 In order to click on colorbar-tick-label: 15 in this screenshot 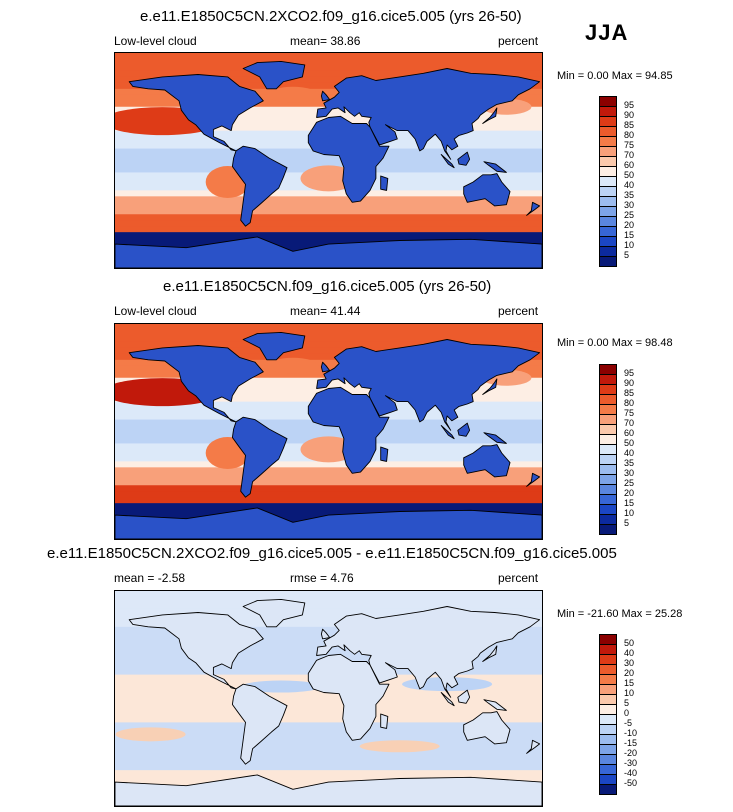, I will do `click(629, 683)`.